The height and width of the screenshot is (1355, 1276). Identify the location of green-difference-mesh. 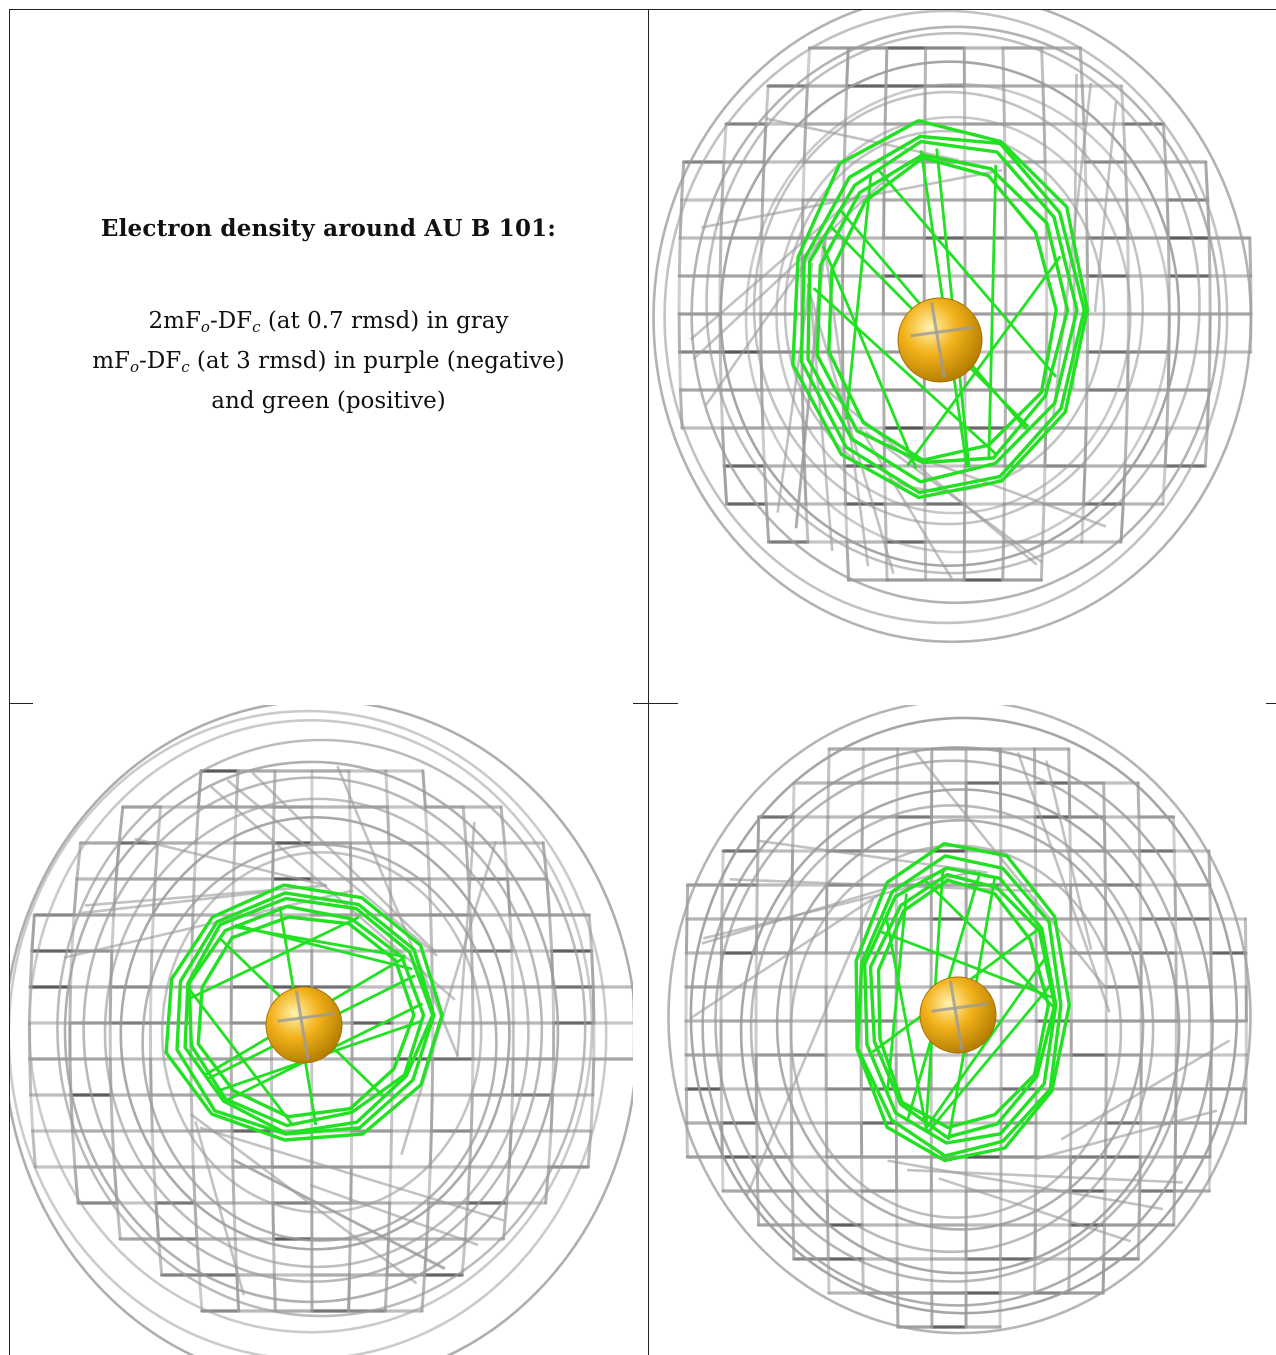
(962, 1002).